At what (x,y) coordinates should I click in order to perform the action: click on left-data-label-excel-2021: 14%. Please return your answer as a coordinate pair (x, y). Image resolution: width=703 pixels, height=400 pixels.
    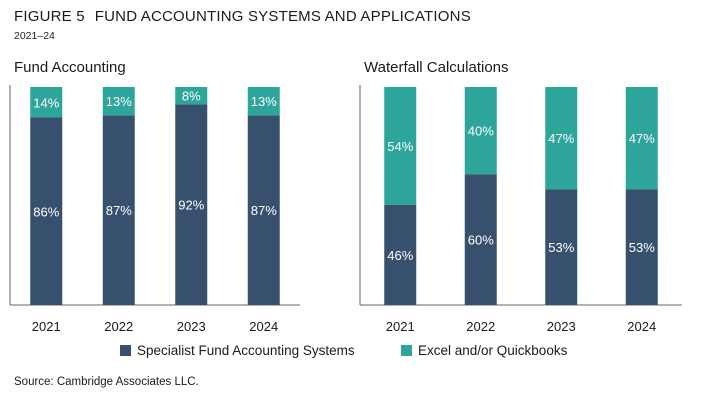
    Looking at the image, I should click on (46, 102).